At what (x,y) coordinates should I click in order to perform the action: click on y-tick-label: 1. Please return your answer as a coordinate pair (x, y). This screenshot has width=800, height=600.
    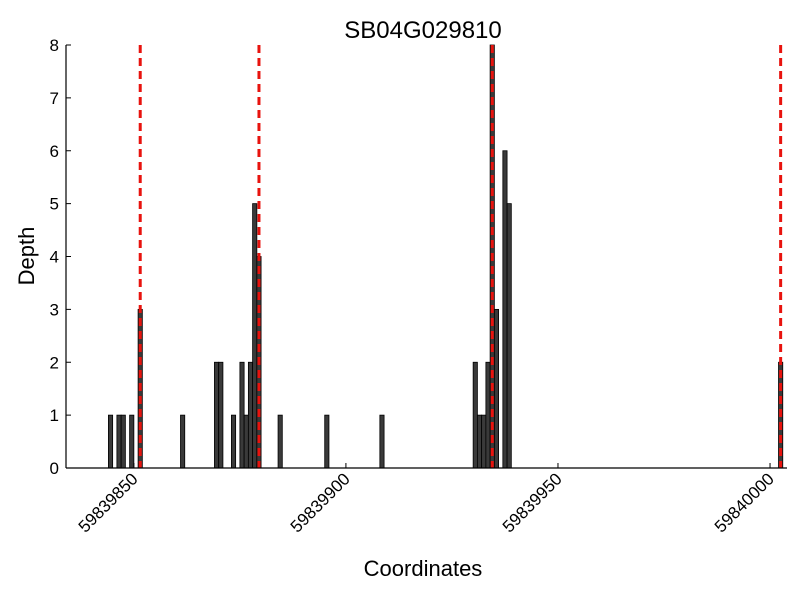
    Looking at the image, I should click on (54, 415).